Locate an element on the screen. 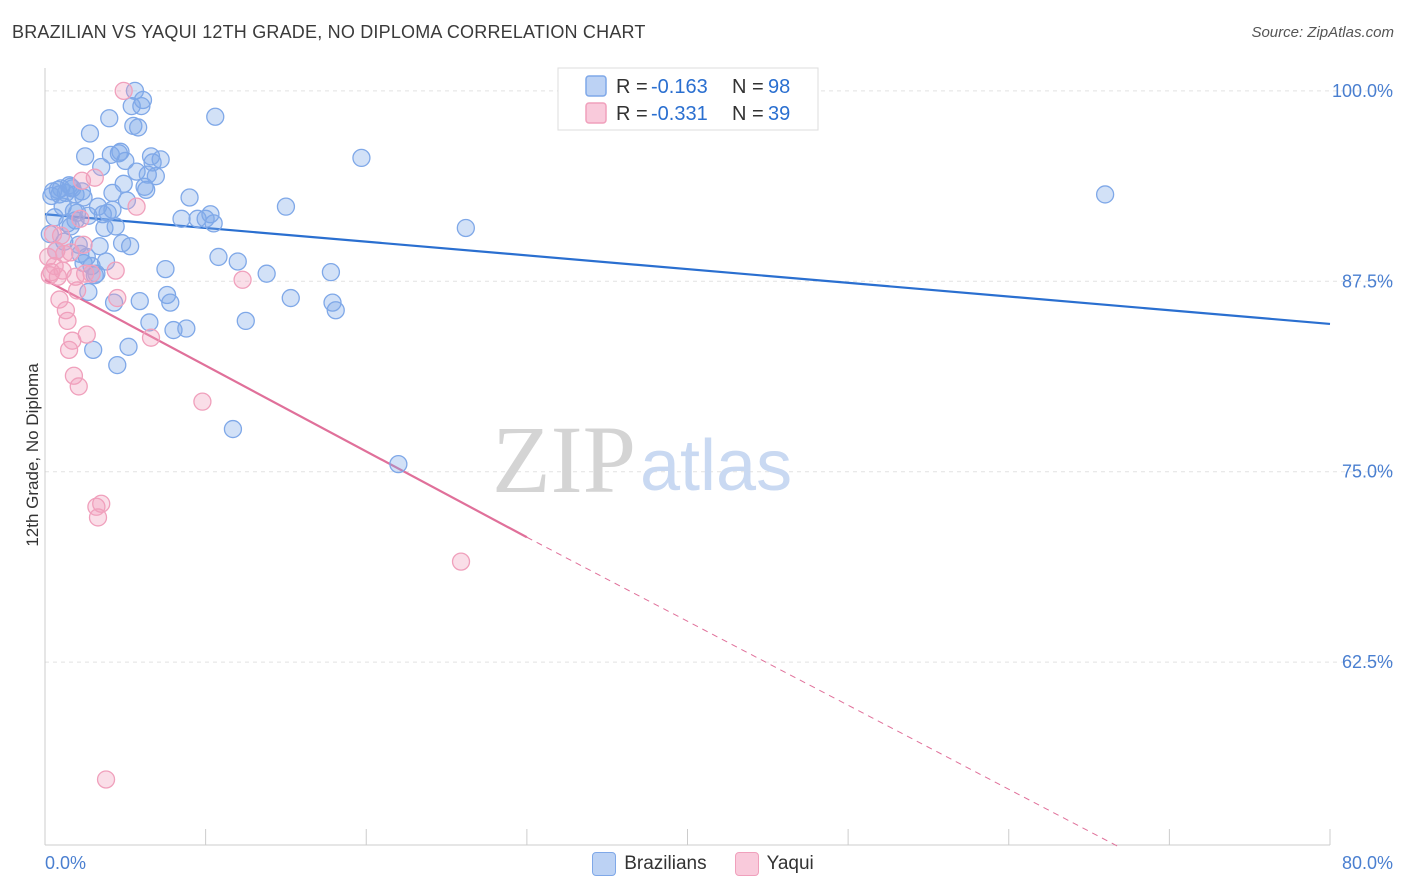 The height and width of the screenshot is (892, 1406). legend-swatch-yaqui-bottom is located at coordinates (746, 864).